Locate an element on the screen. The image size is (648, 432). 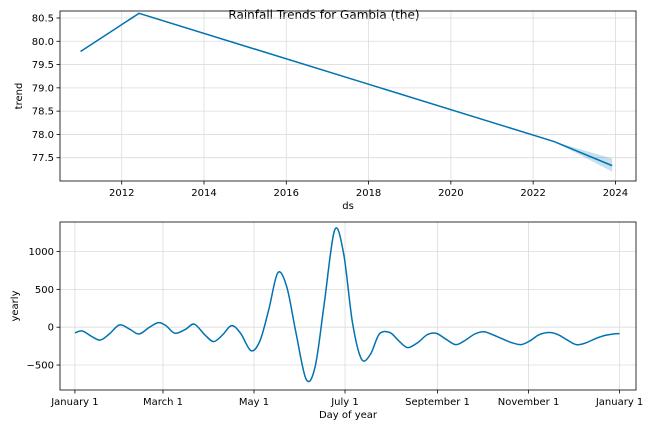
y-tick-label: 79.0 is located at coordinates (43, 88).